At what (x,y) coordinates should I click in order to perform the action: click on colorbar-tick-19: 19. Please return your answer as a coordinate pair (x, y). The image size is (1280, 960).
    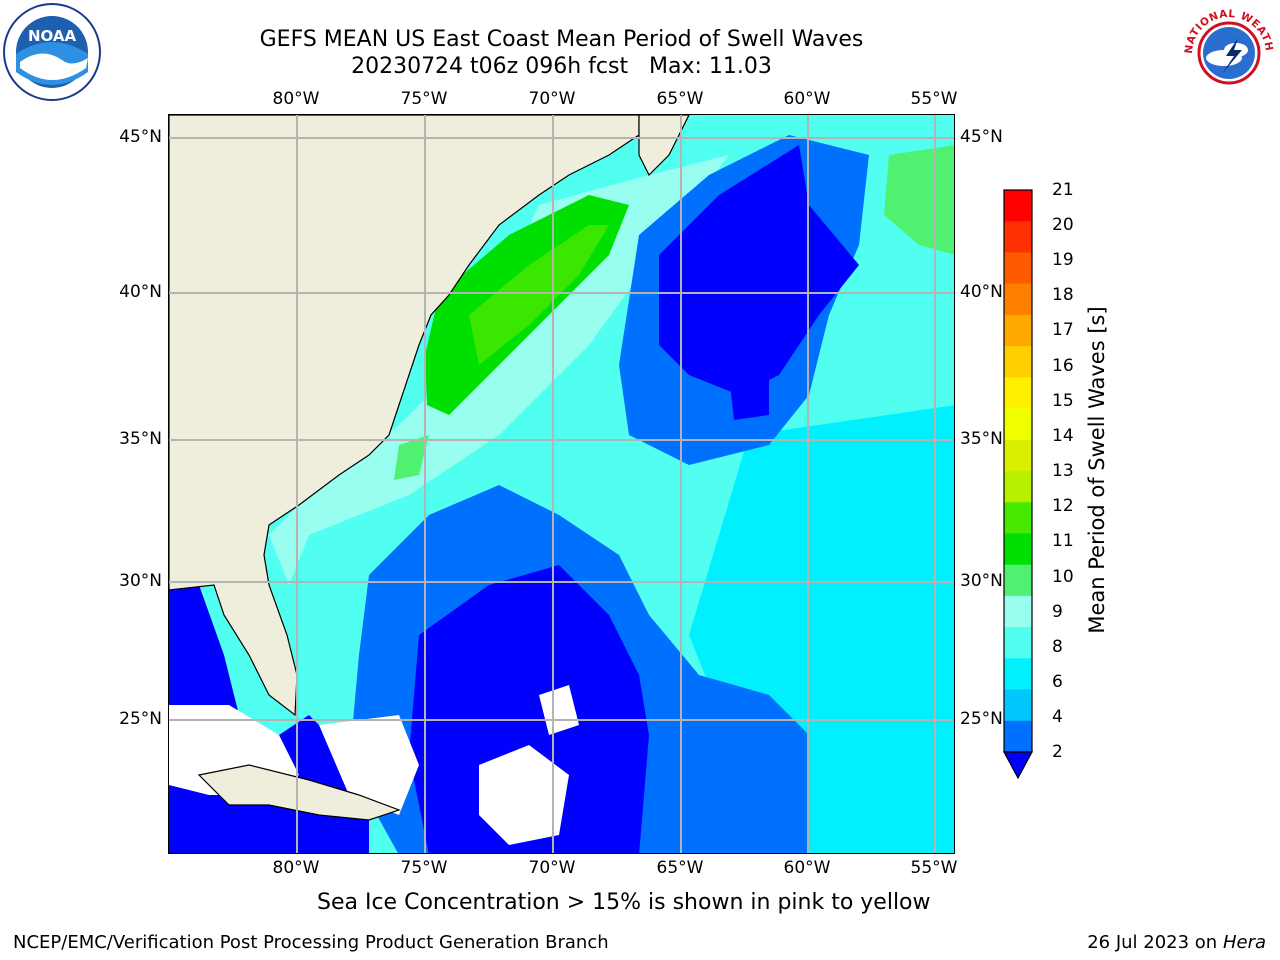
    Looking at the image, I should click on (1063, 260).